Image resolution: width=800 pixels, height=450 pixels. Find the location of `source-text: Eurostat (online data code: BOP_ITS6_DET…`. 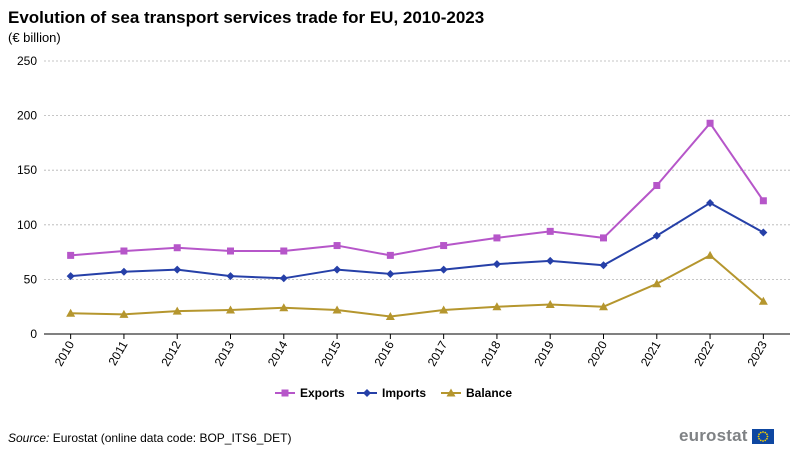

source-text: Eurostat (online data code: BOP_ITS6_DET… is located at coordinates (170, 438).